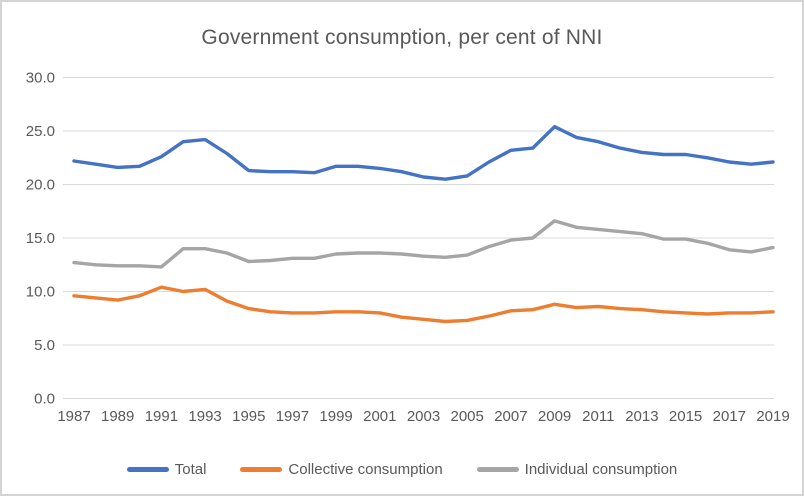 This screenshot has height=496, width=804. I want to click on x-axis-tick-label: 2003, so click(423, 416).